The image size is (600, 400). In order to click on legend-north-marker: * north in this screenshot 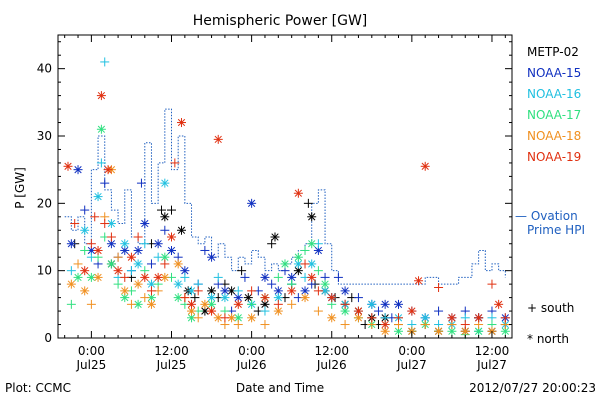, I will do `click(548, 339)`.